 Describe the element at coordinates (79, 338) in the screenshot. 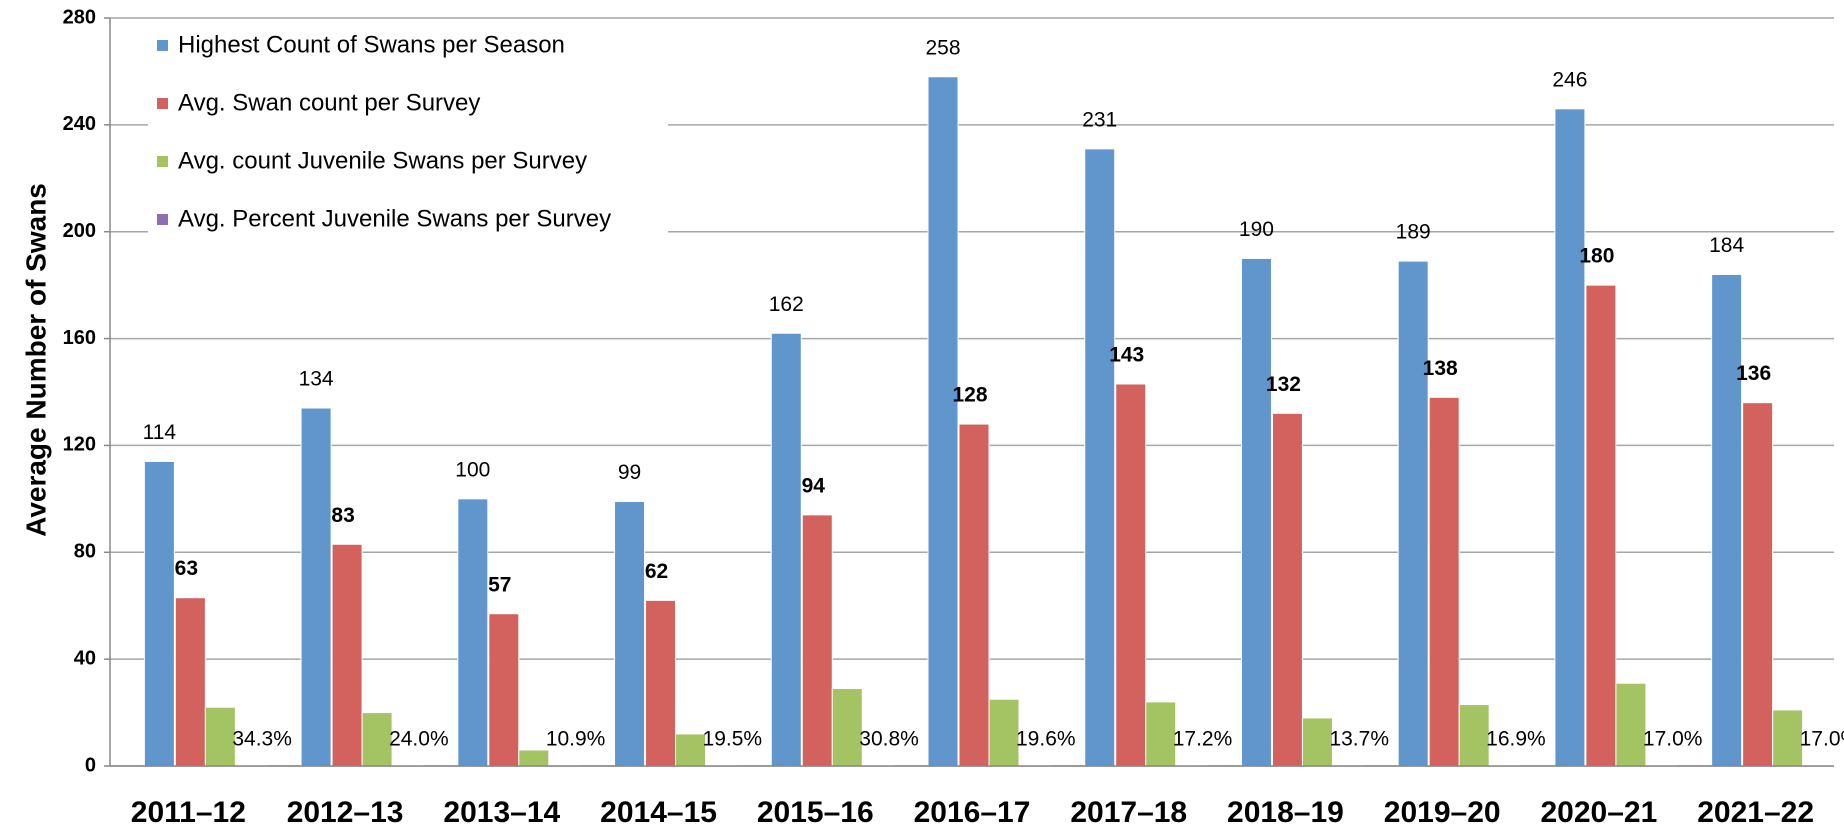

I see `y-tick-label: 160` at that location.